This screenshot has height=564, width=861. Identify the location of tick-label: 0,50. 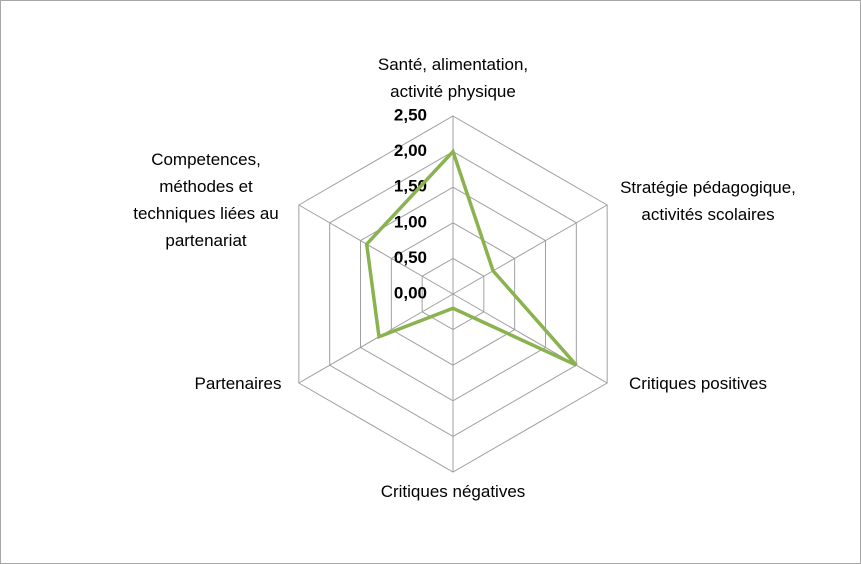
(410, 257).